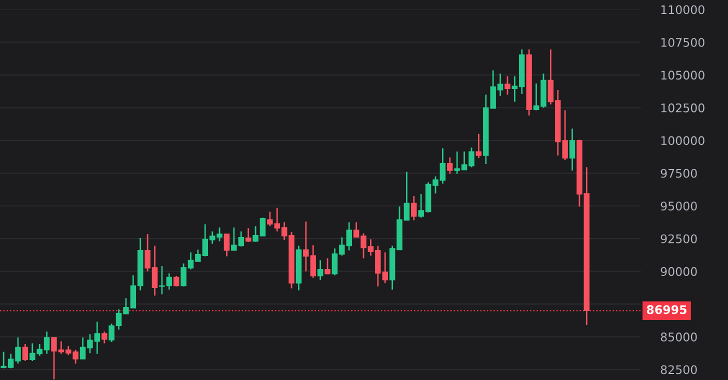  I want to click on y-tick-label: 90000, so click(678, 271).